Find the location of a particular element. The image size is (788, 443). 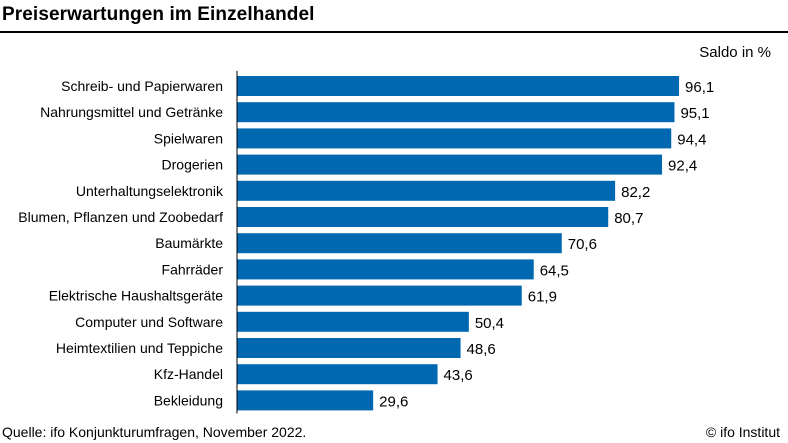

title-rule is located at coordinates (394, 32).